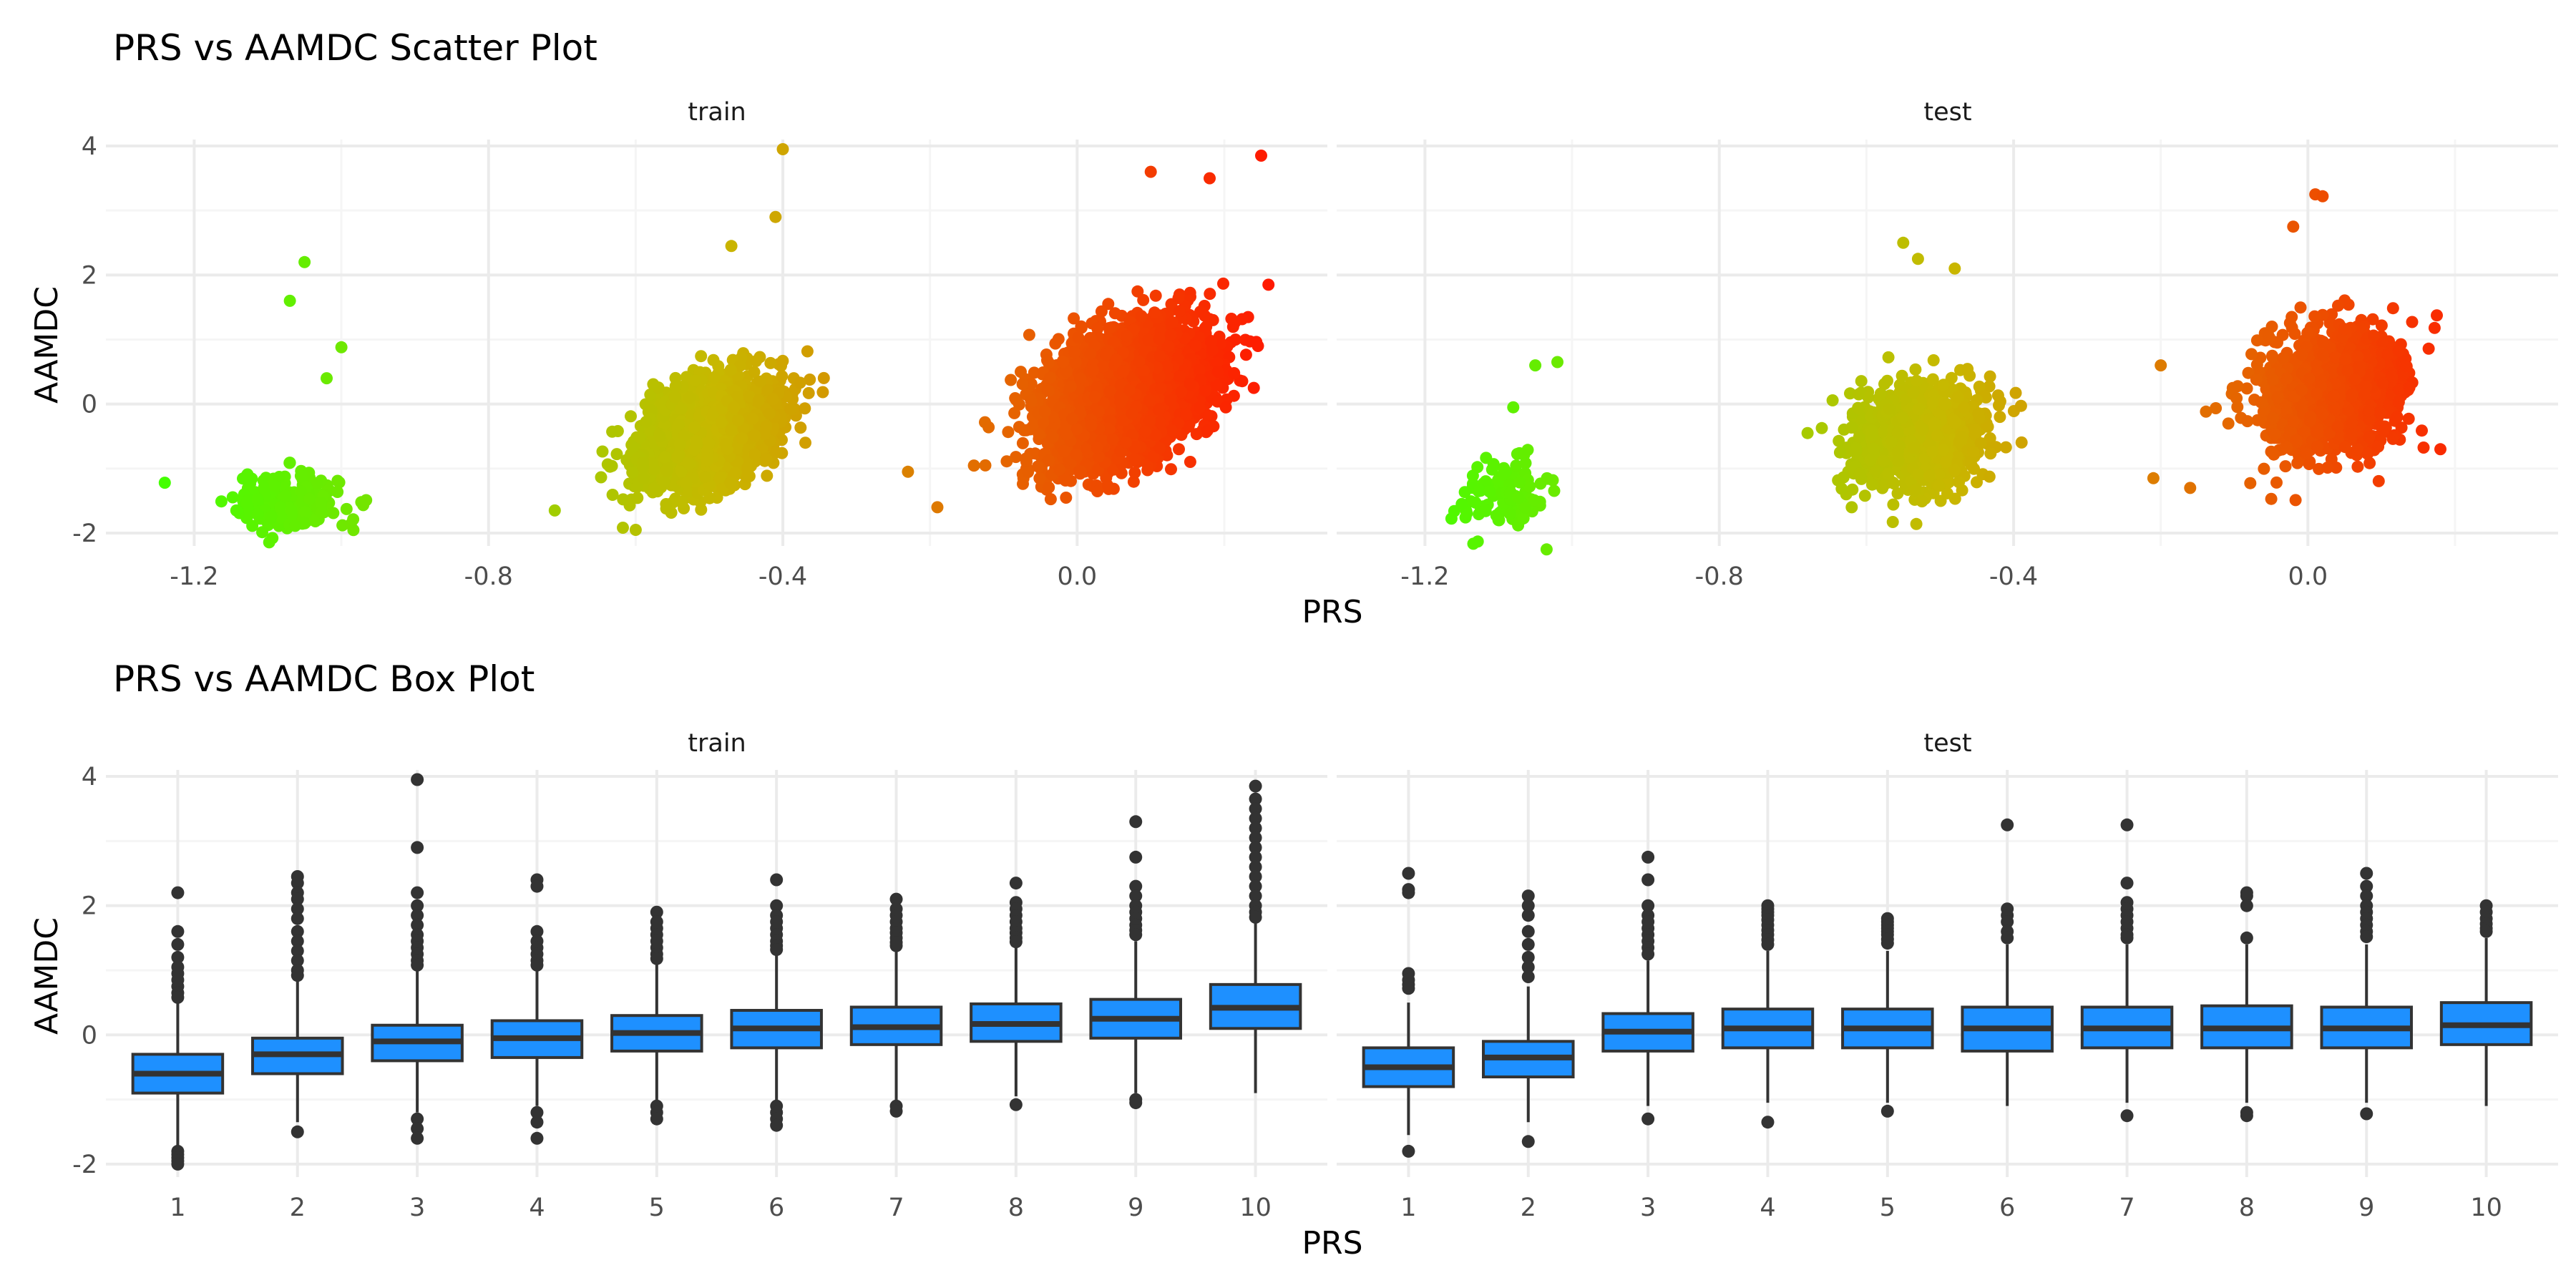 This screenshot has height=1288, width=2576. What do you see at coordinates (355, 48) in the screenshot?
I see `scatter-title: PRS vs AAMDC Scatter Plot` at bounding box center [355, 48].